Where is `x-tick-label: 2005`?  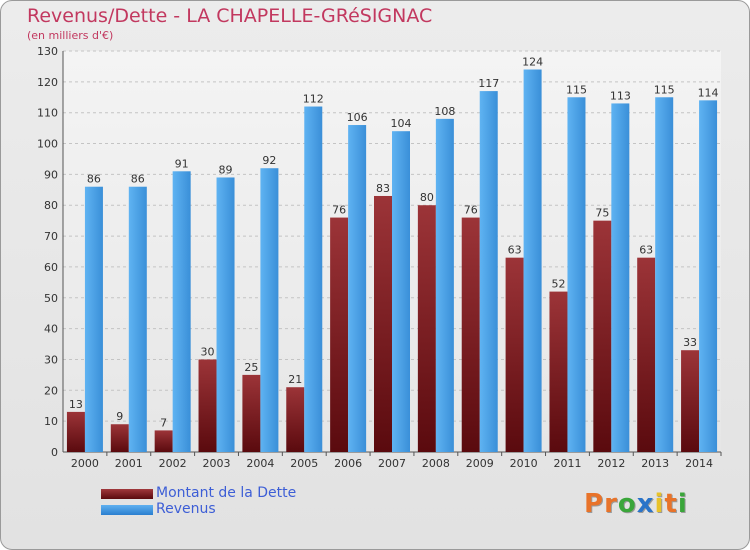
x-tick-label: 2005 is located at coordinates (304, 463).